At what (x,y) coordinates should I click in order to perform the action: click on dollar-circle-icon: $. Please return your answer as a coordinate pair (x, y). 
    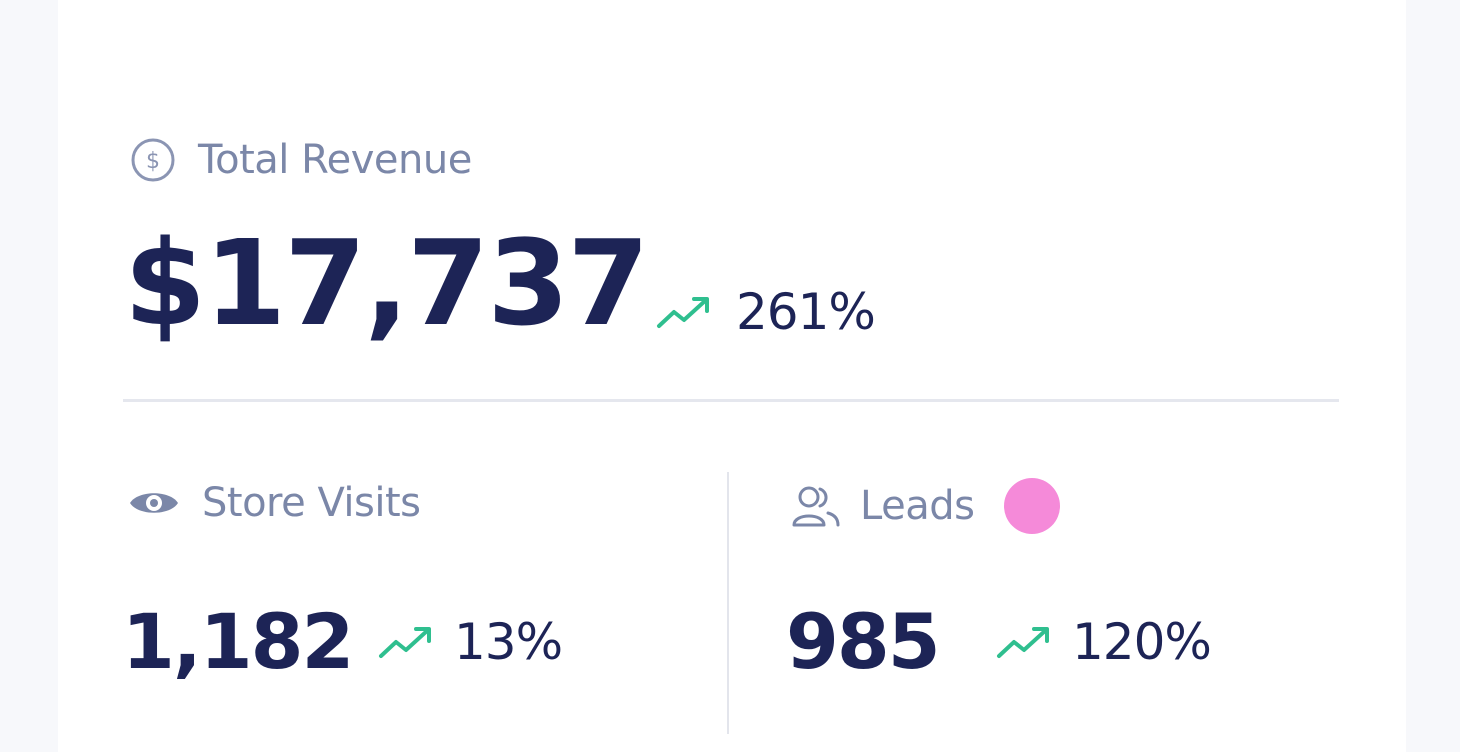
    Looking at the image, I should click on (153, 160).